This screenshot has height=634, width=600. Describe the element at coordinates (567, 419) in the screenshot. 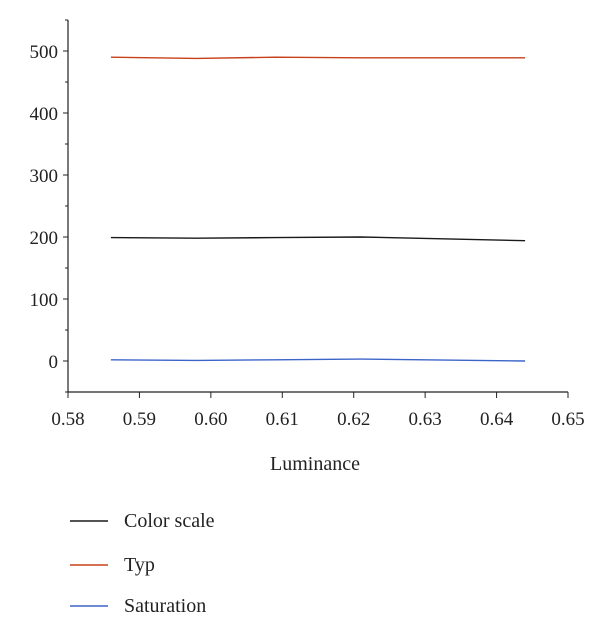

I see `x-tick-label: 0.65` at that location.